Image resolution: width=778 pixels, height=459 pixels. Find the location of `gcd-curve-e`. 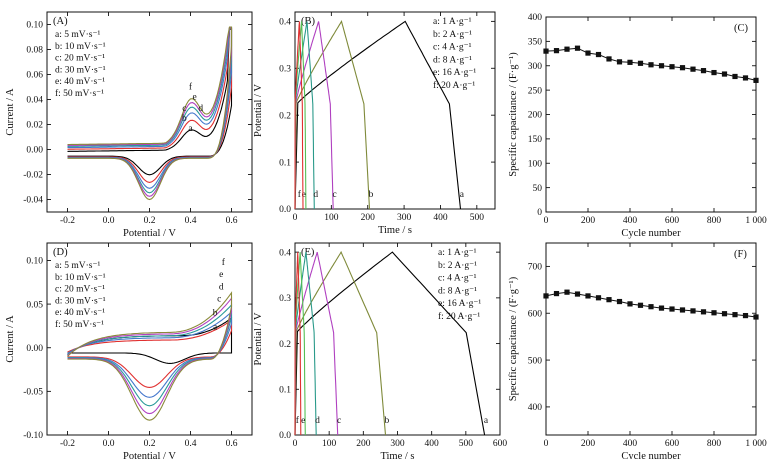

gcd-curve-e is located at coordinates (300, 344).